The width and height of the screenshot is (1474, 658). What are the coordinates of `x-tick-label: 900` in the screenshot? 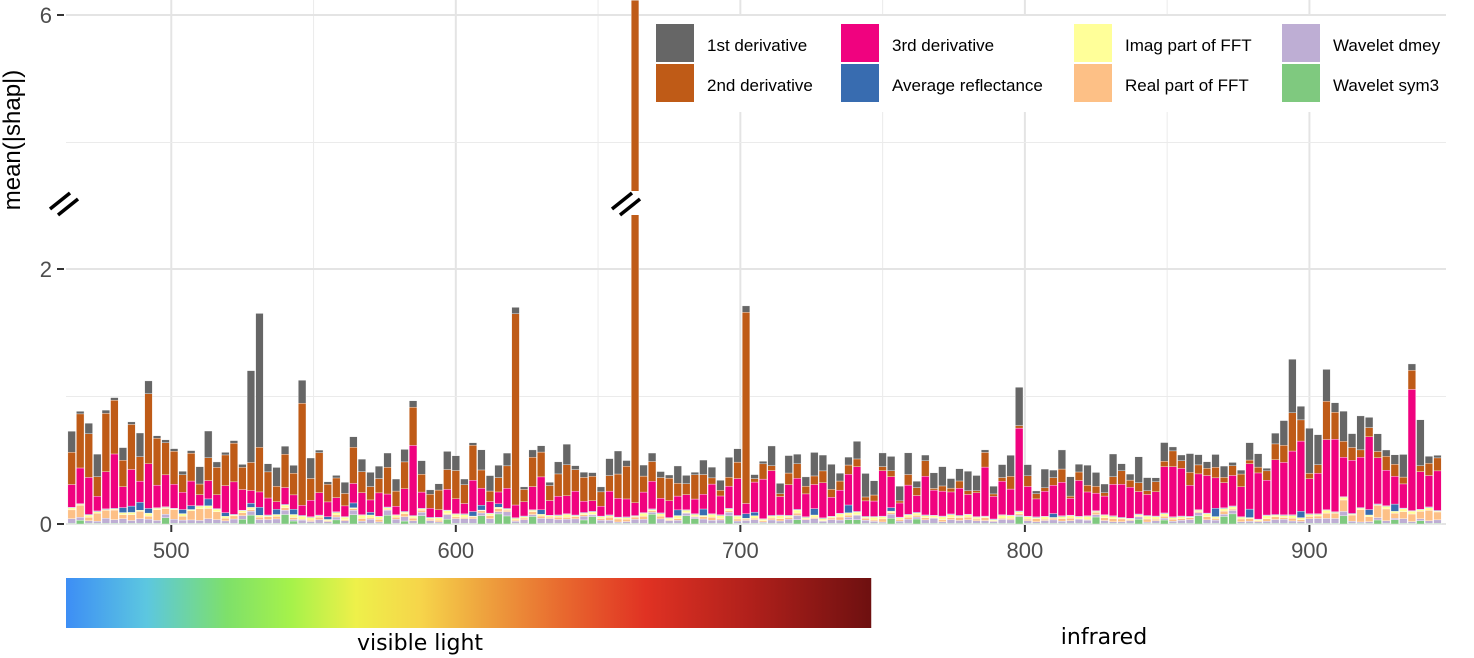 It's located at (1309, 550).